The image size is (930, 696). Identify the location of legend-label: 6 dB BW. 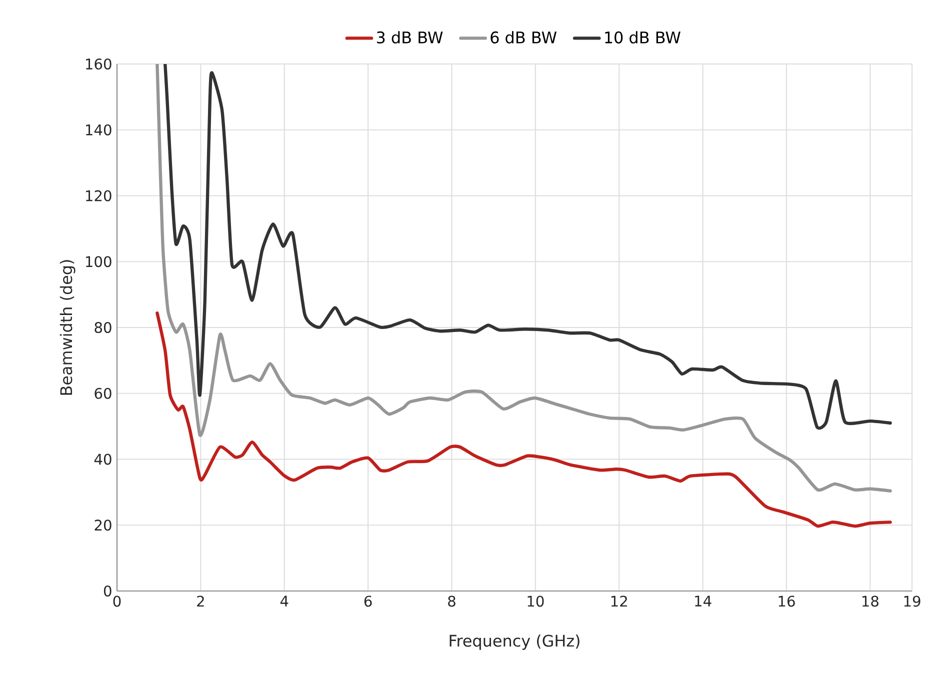
(523, 37).